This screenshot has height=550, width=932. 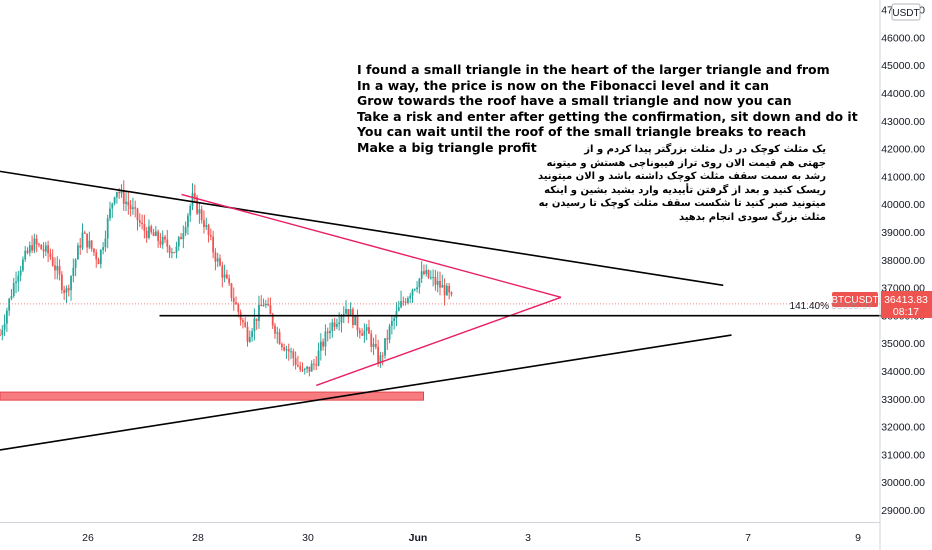 What do you see at coordinates (852, 306) in the screenshot?
I see `fib-level-value: 35995.97` at bounding box center [852, 306].